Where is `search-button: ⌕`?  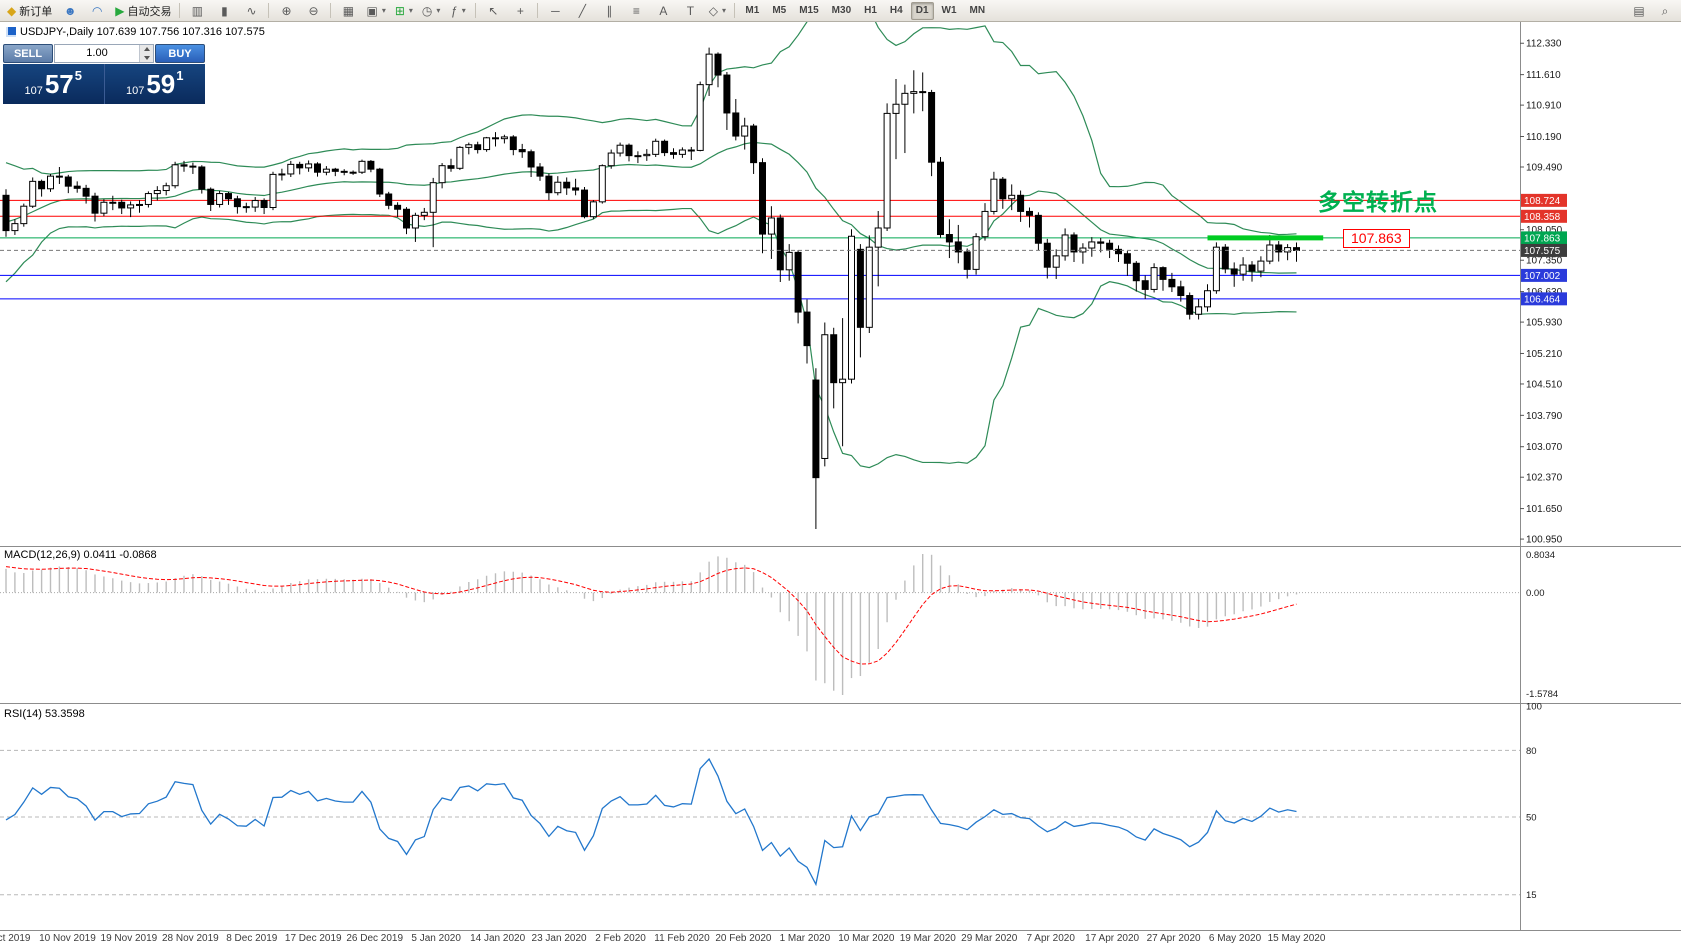 search-button: ⌕ is located at coordinates (1665, 11).